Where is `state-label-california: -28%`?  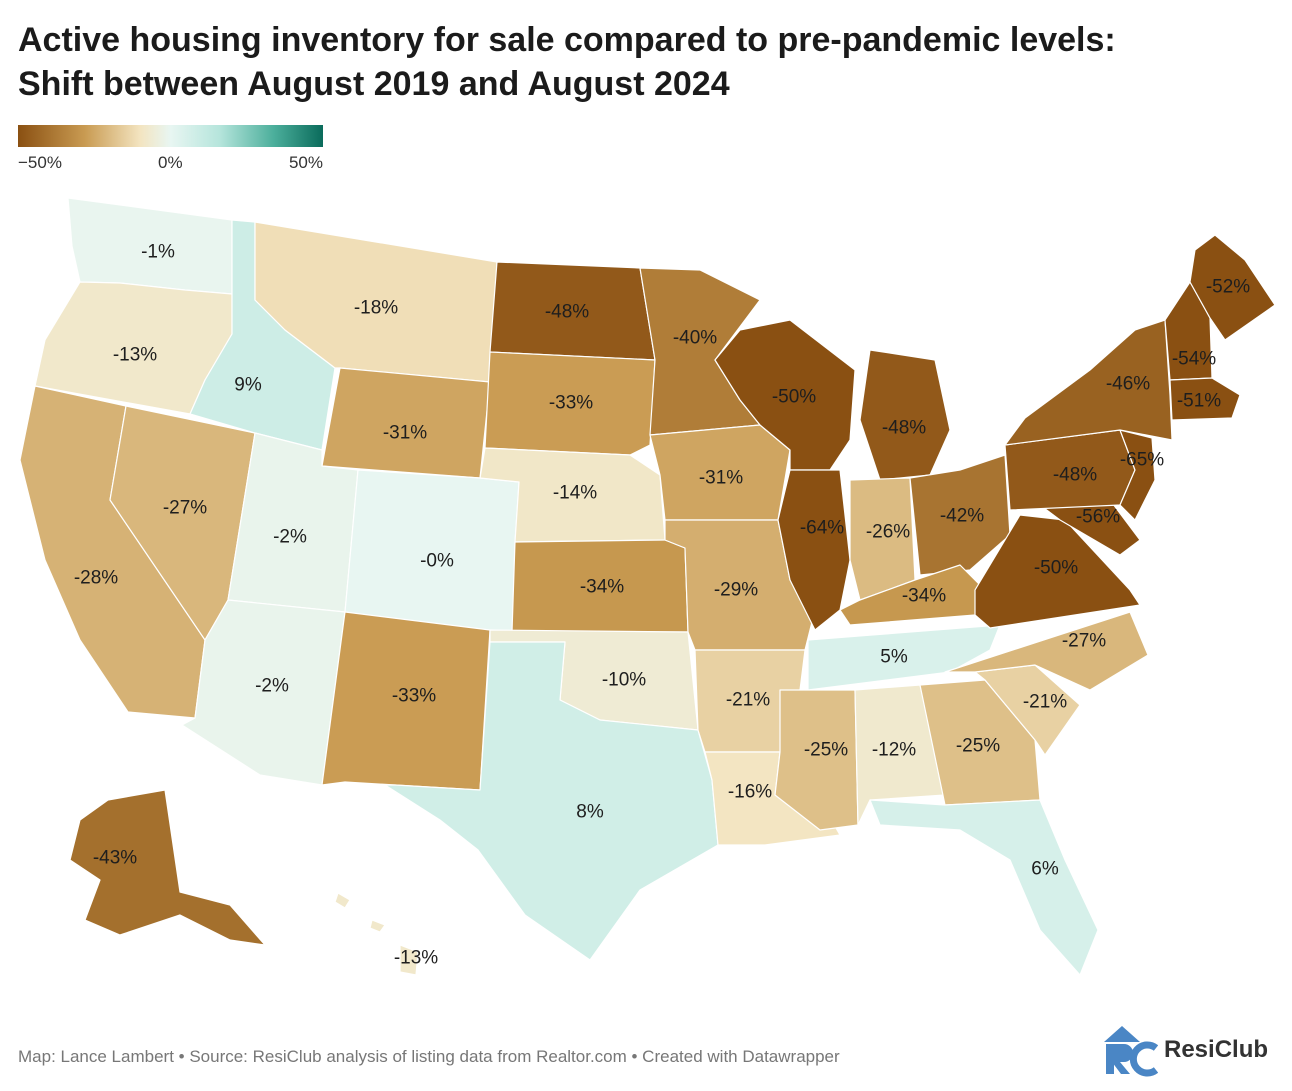
state-label-california: -28% is located at coordinates (96, 578).